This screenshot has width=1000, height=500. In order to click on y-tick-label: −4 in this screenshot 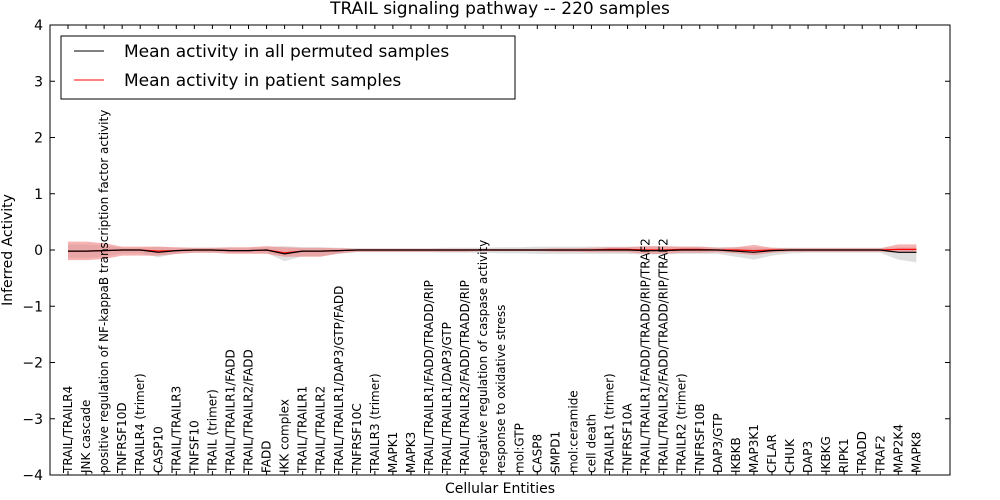, I will do `click(32, 476)`.